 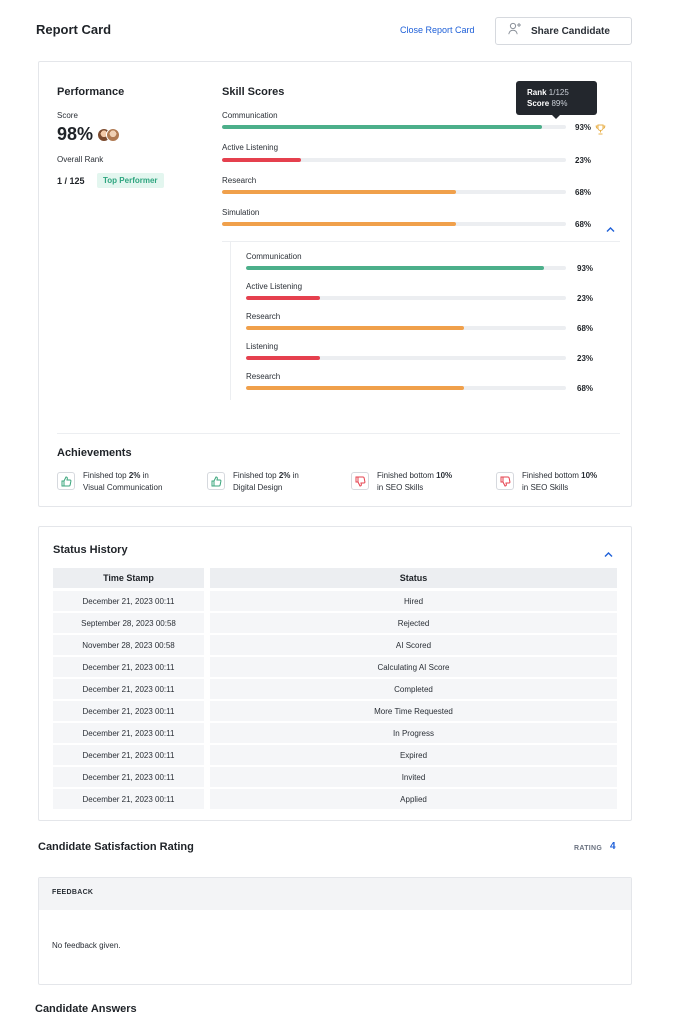 I want to click on table-cell-status: More Time Requested, so click(x=413, y=711).